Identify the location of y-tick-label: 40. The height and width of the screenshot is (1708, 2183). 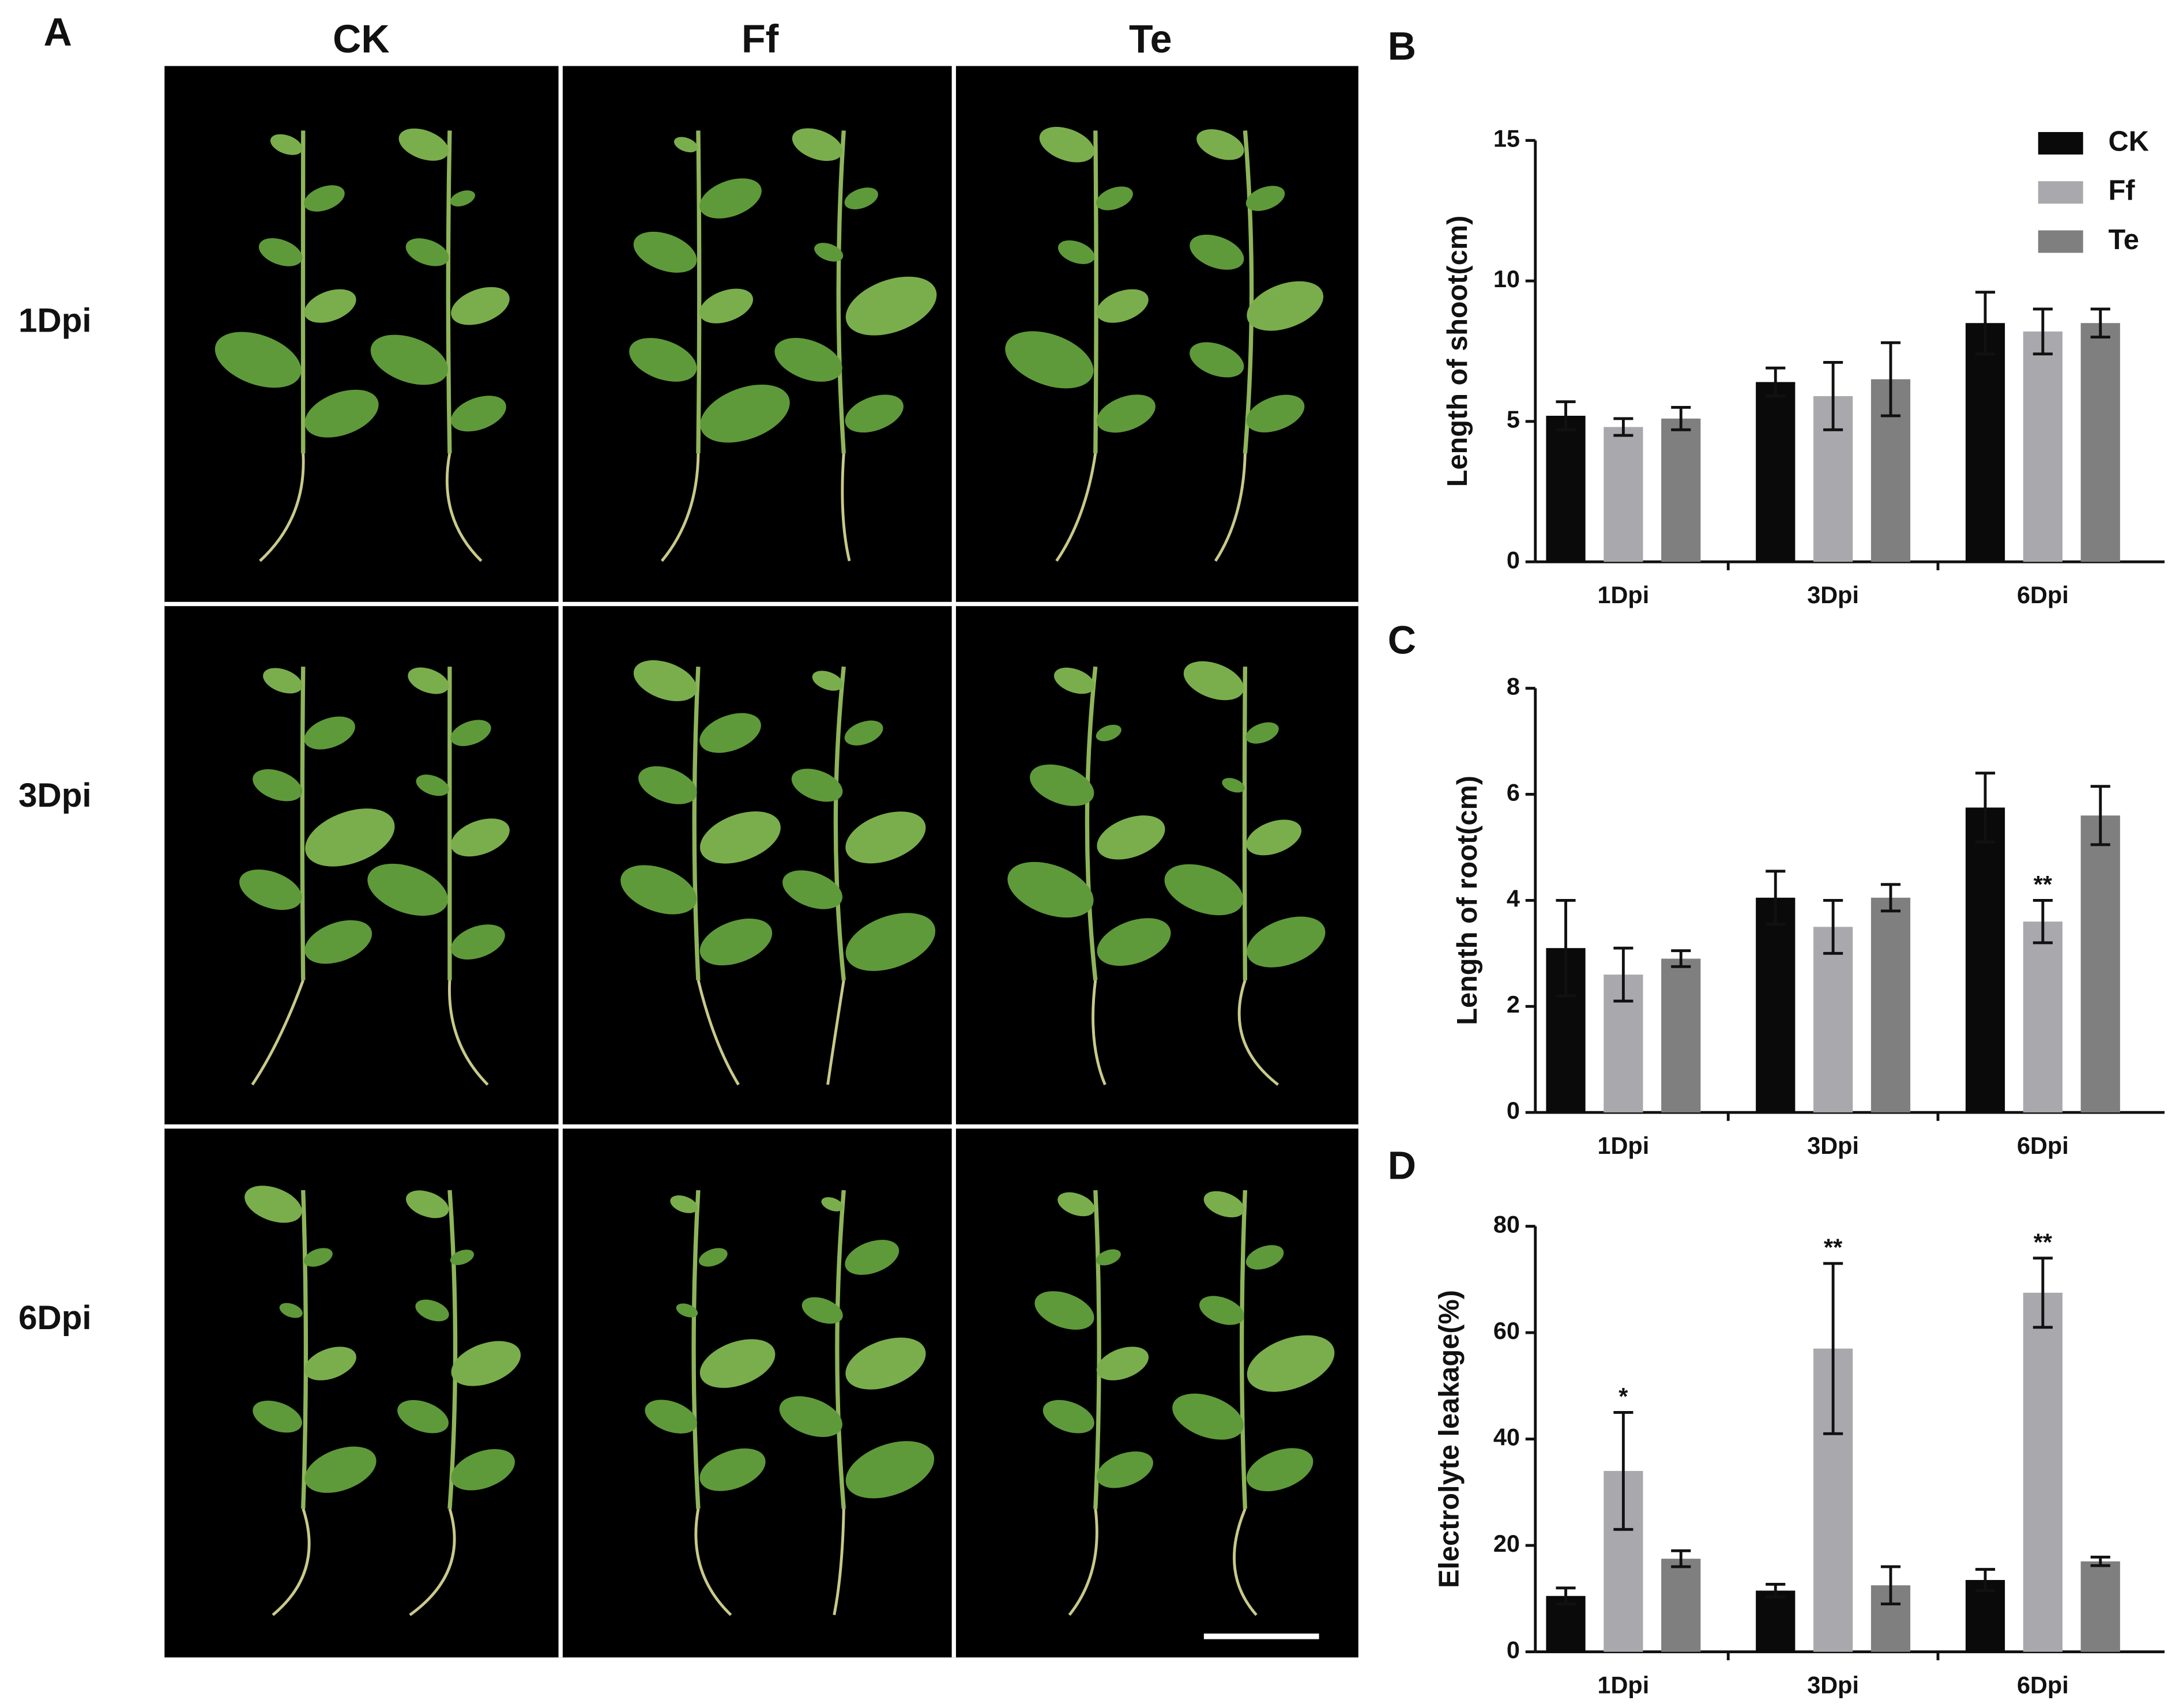
(1506, 1437).